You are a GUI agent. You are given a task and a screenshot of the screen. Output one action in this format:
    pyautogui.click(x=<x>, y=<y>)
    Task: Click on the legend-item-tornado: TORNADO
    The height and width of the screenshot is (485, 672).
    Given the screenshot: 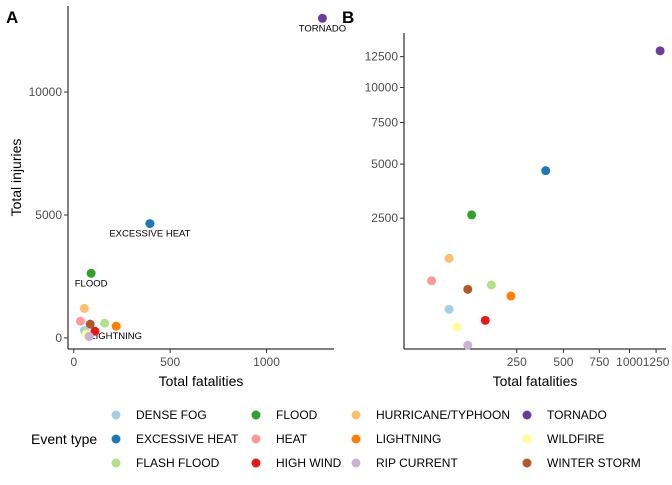 What is the action you would take?
    pyautogui.click(x=564, y=415)
    